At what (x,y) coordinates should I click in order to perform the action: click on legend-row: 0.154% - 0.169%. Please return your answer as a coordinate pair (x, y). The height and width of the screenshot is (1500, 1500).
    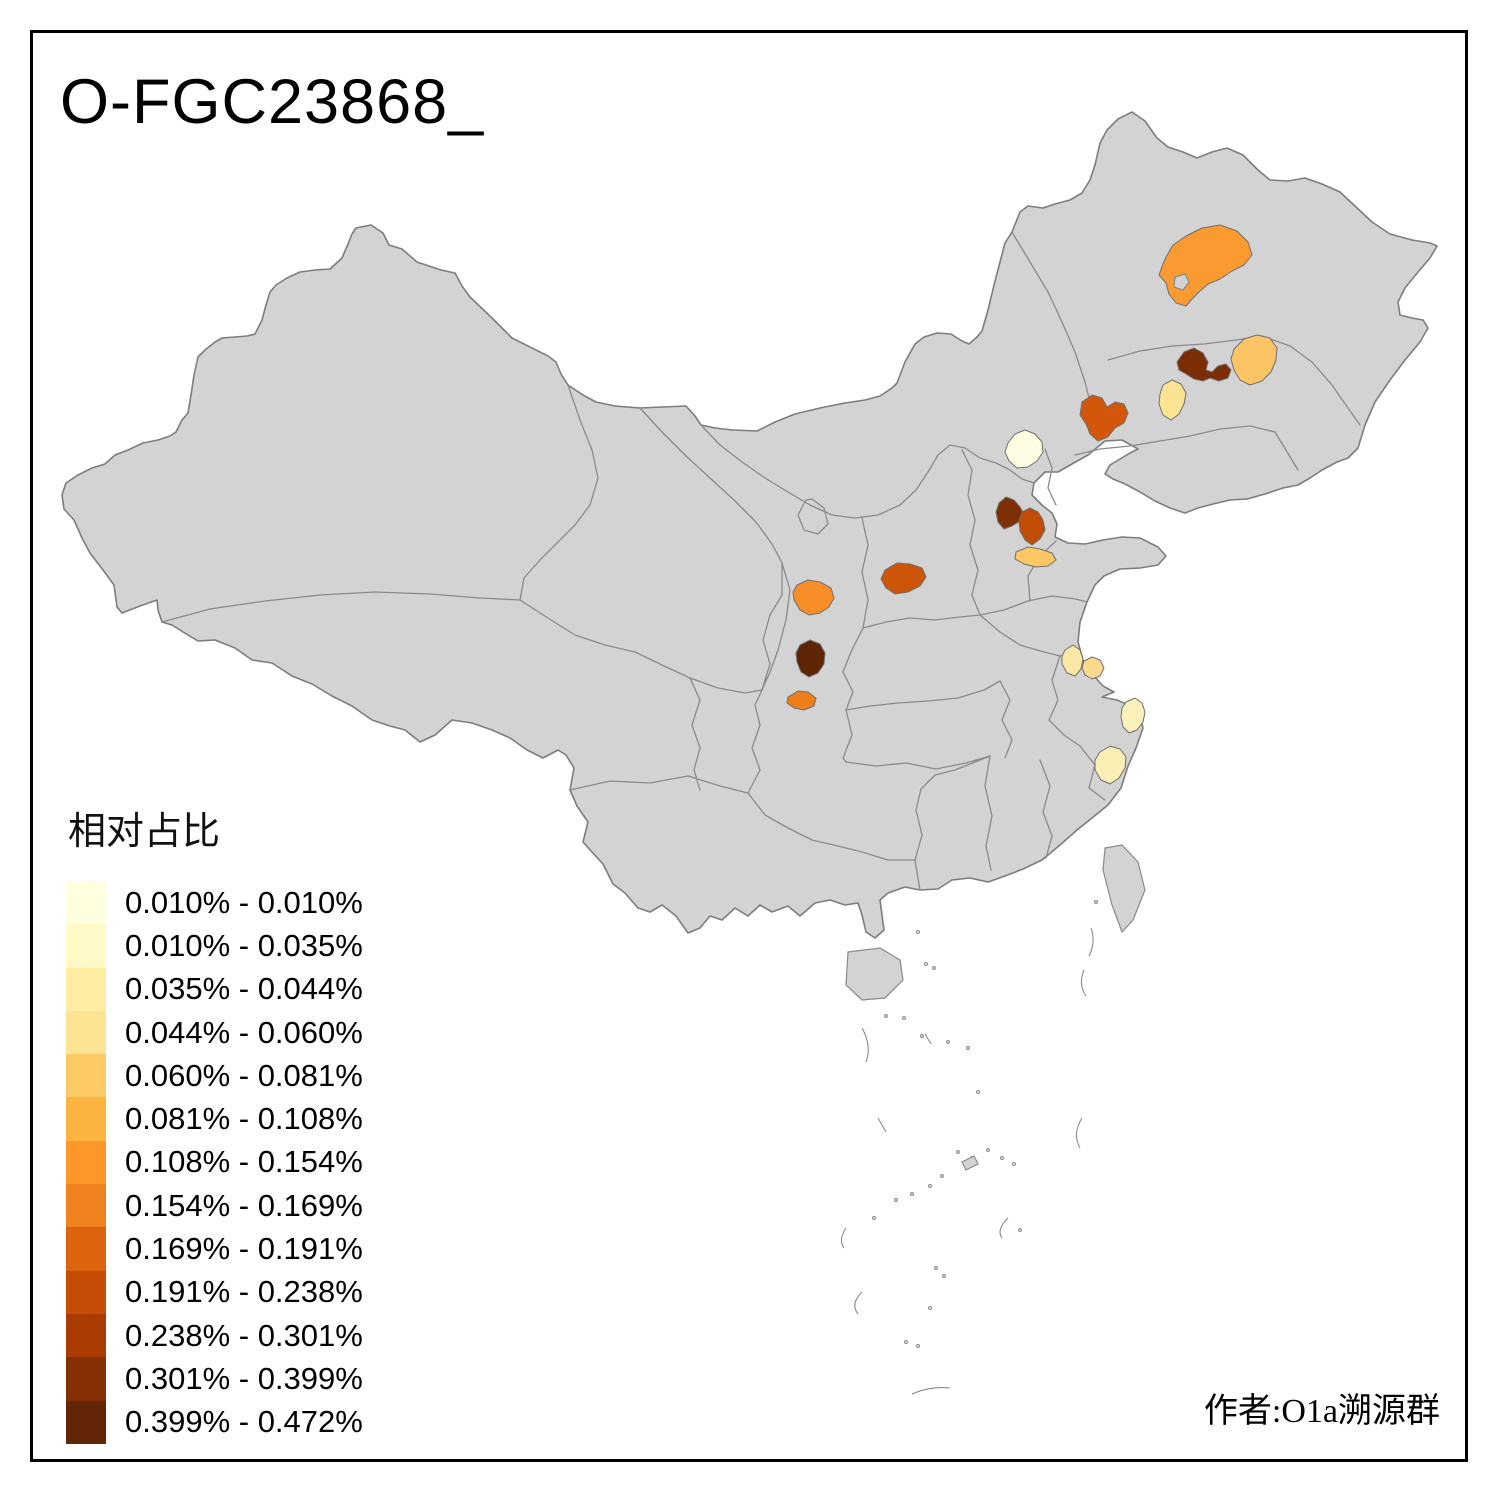
    Looking at the image, I should click on (214, 1206).